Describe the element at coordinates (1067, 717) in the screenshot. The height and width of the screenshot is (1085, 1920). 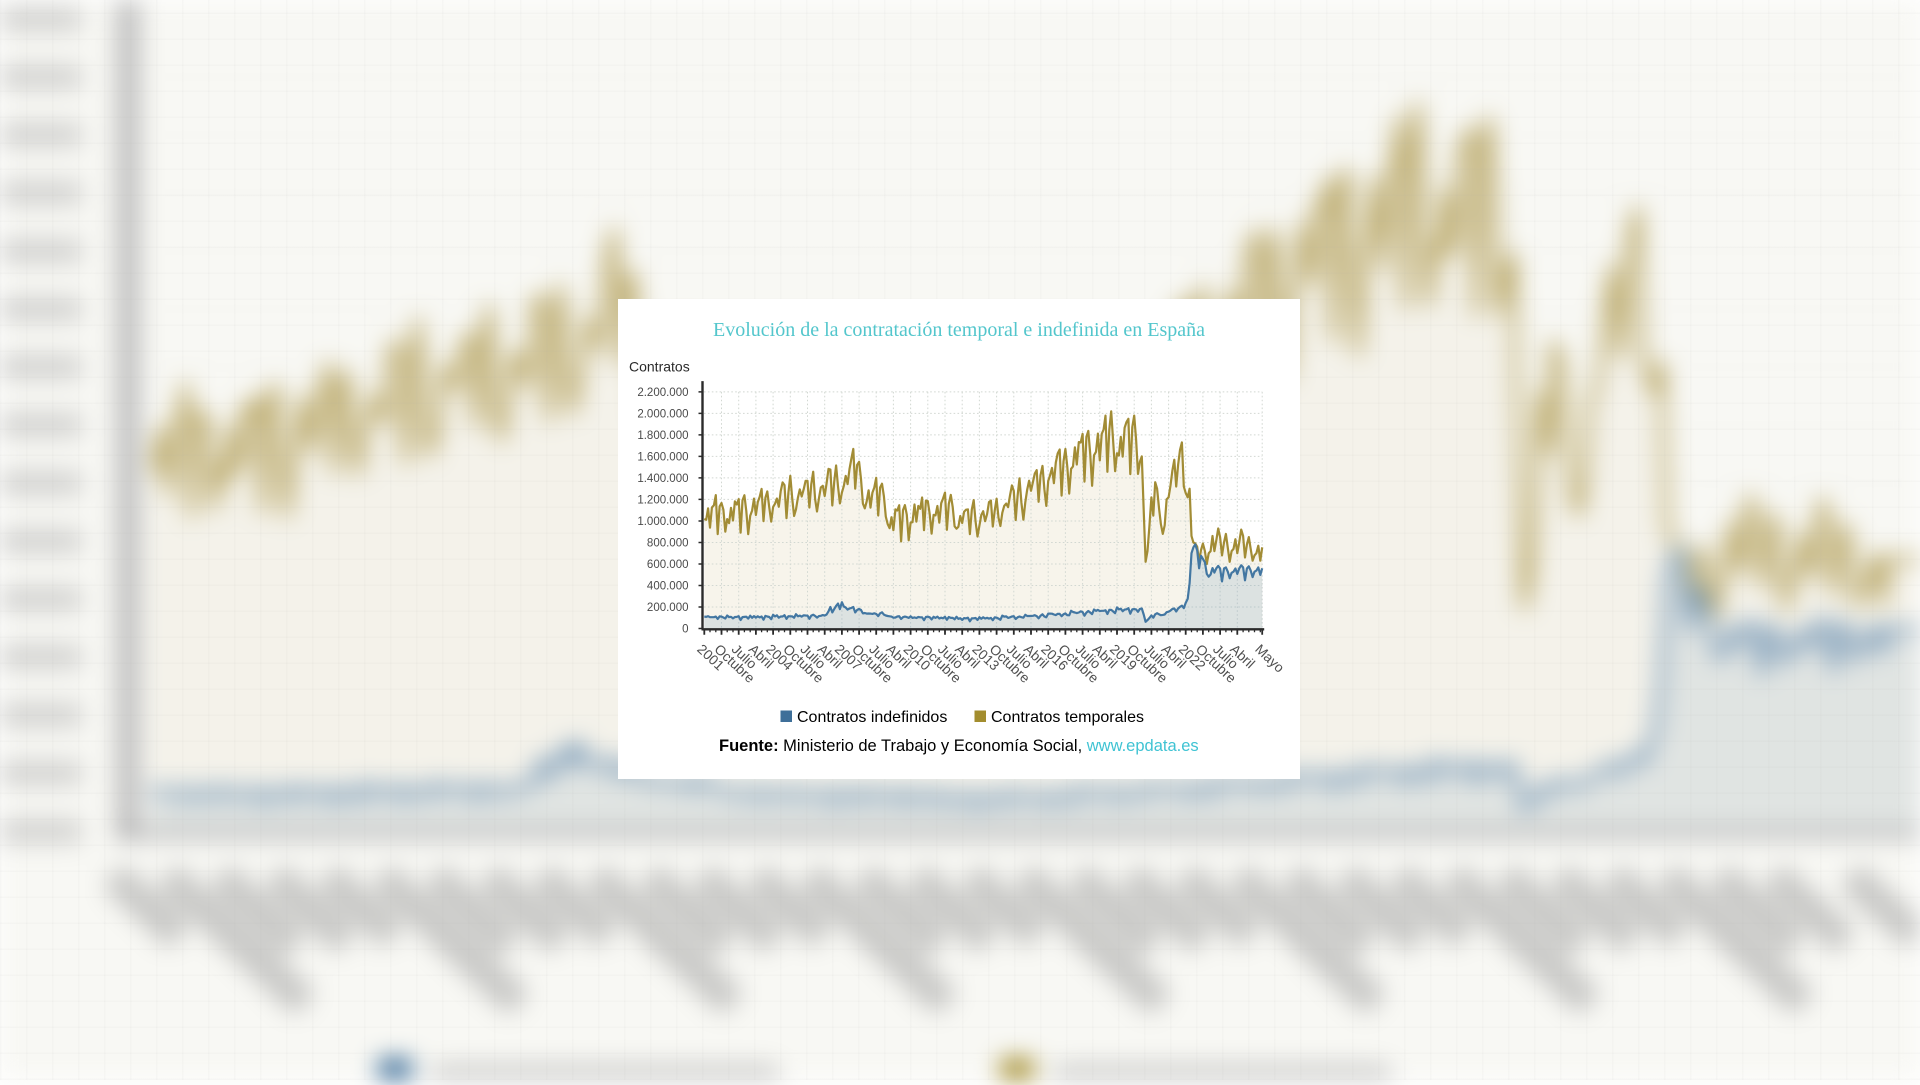
I see `svg-text: Contratos temporales` at that location.